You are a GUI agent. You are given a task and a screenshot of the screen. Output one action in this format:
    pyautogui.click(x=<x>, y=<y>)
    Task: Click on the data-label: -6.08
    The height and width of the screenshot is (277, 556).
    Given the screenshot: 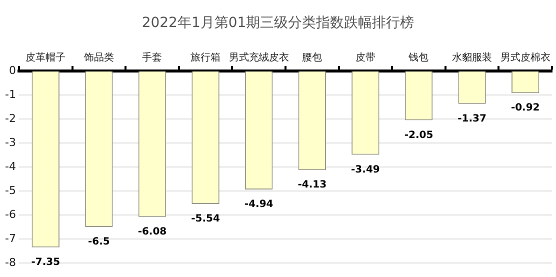 What is the action you would take?
    pyautogui.click(x=152, y=232)
    